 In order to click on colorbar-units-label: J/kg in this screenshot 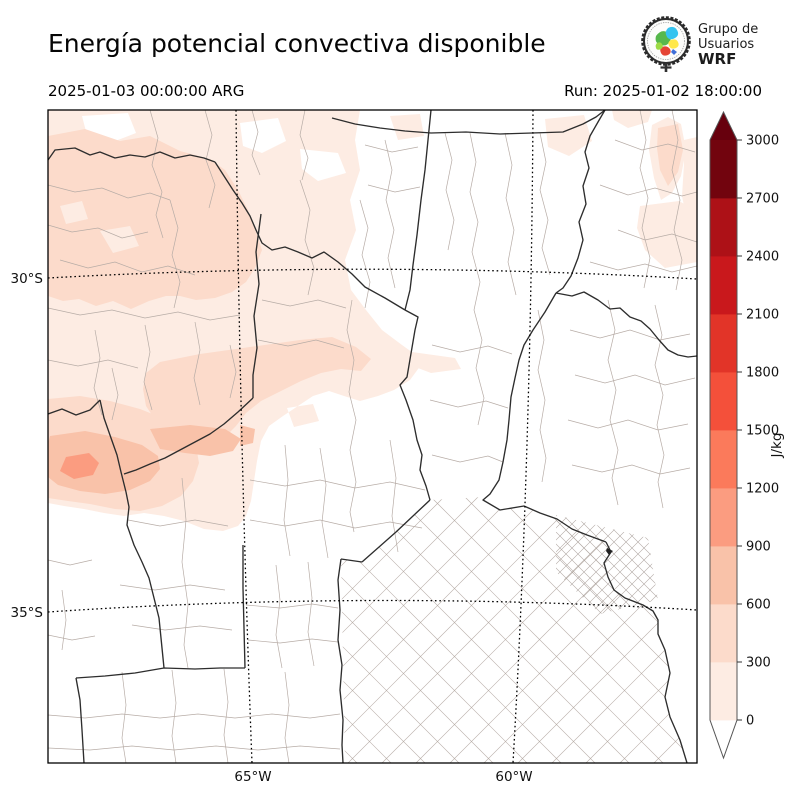, I will do `click(777, 446)`.